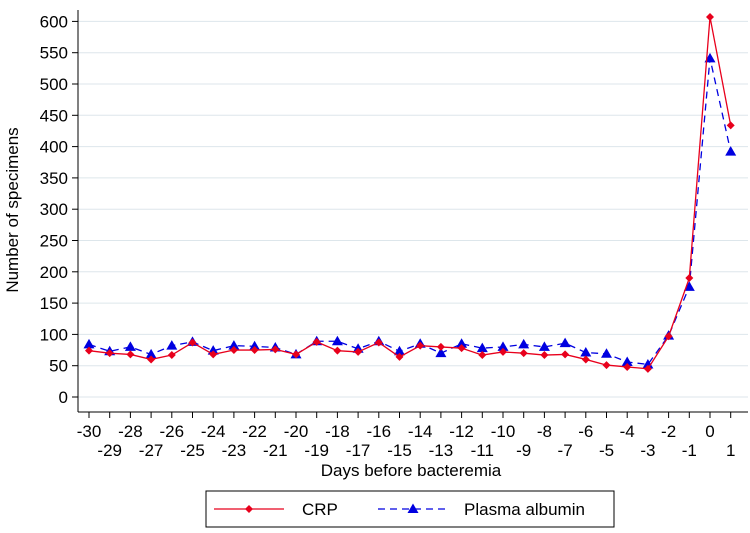 The image size is (750, 533). Describe the element at coordinates (709, 431) in the screenshot. I see `x-tick-label: 0` at that location.